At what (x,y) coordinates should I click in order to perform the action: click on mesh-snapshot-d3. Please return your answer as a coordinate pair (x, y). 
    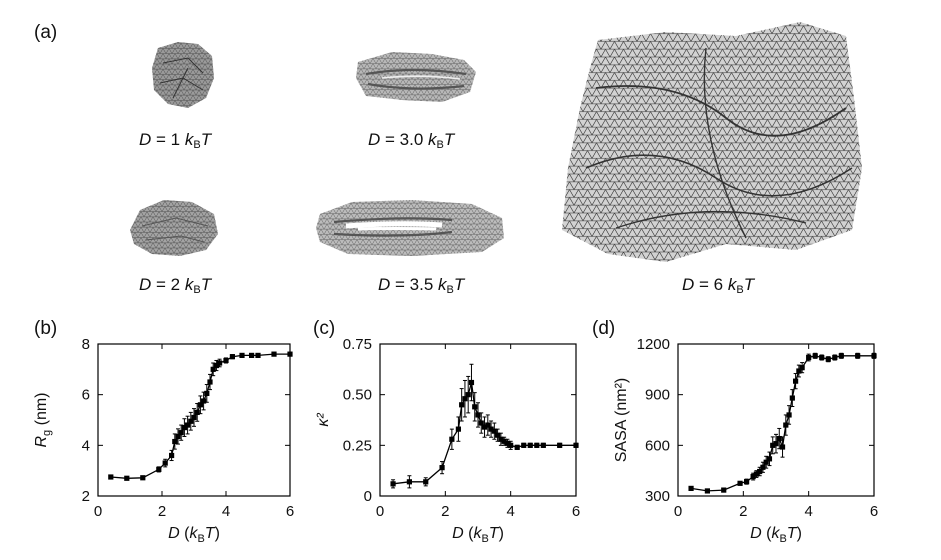
    Looking at the image, I should click on (416, 77).